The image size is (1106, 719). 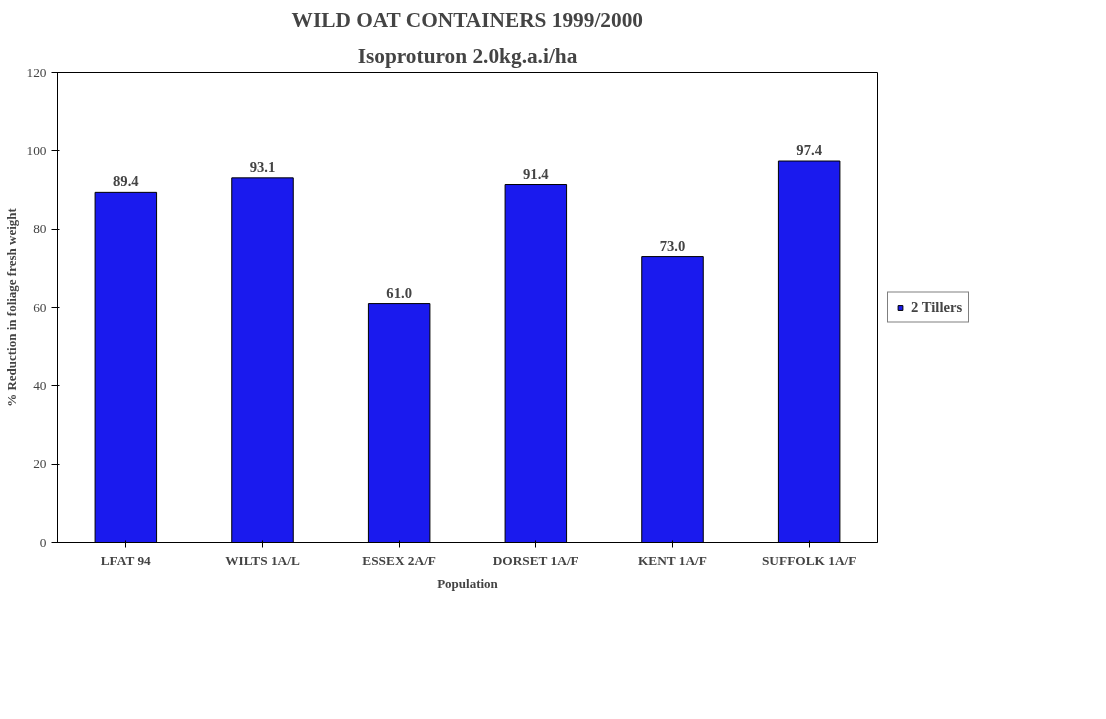 I want to click on x-tick-label: LFAT 94, so click(x=126, y=560).